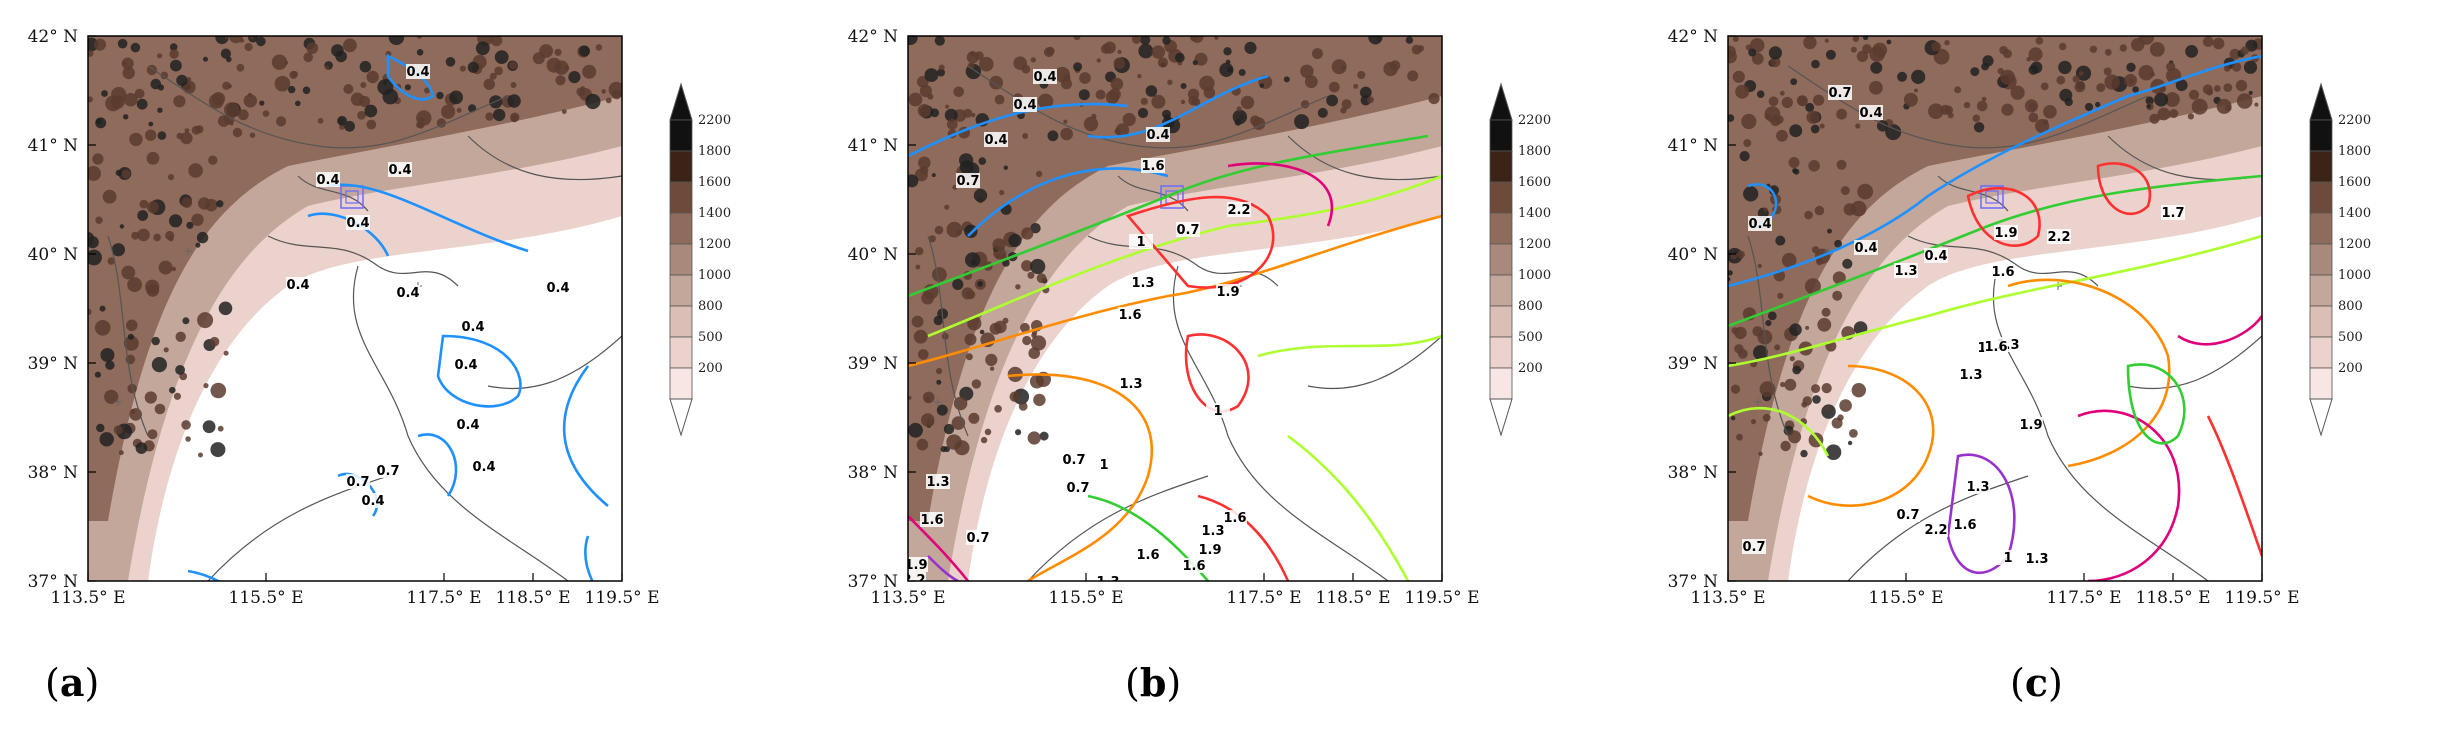 The width and height of the screenshot is (2462, 748). What do you see at coordinates (714, 275) in the screenshot?
I see `colorbar-tick-label: 1000` at bounding box center [714, 275].